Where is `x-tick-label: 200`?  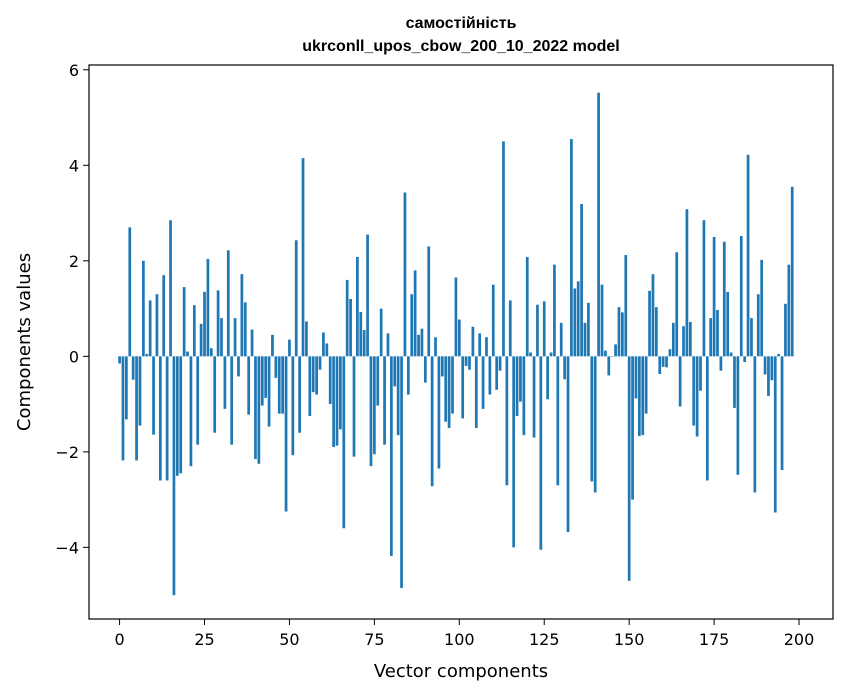 x-tick-label: 200 is located at coordinates (799, 639).